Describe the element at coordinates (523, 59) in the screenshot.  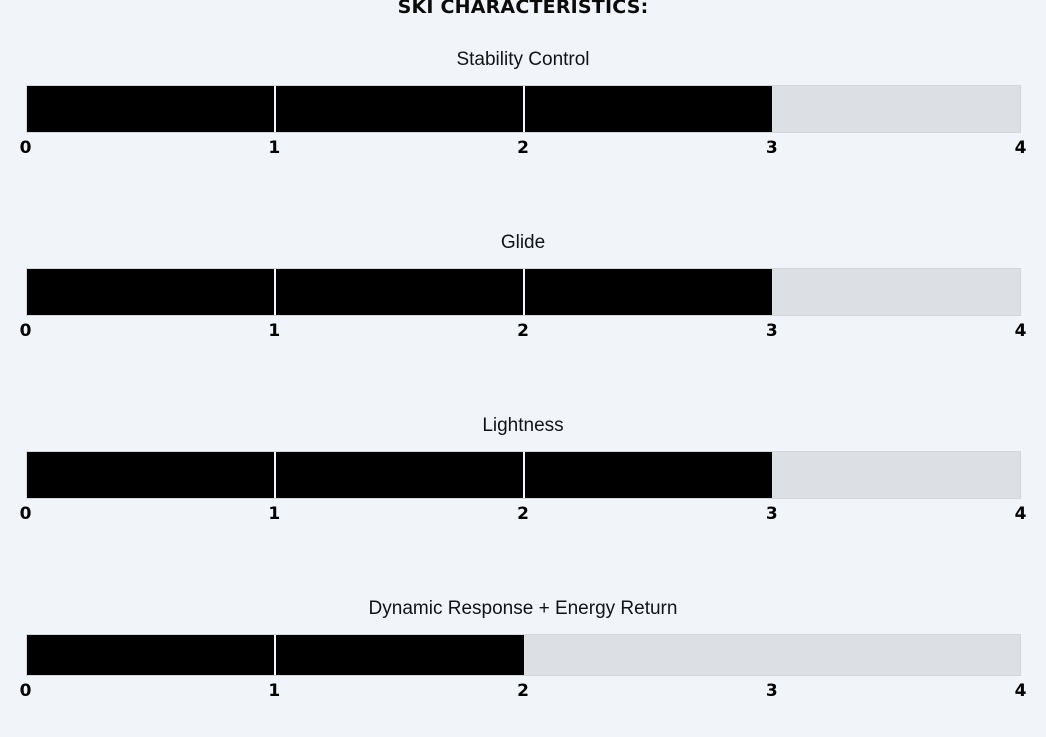
I see `characteristic-label: Stability Control` at that location.